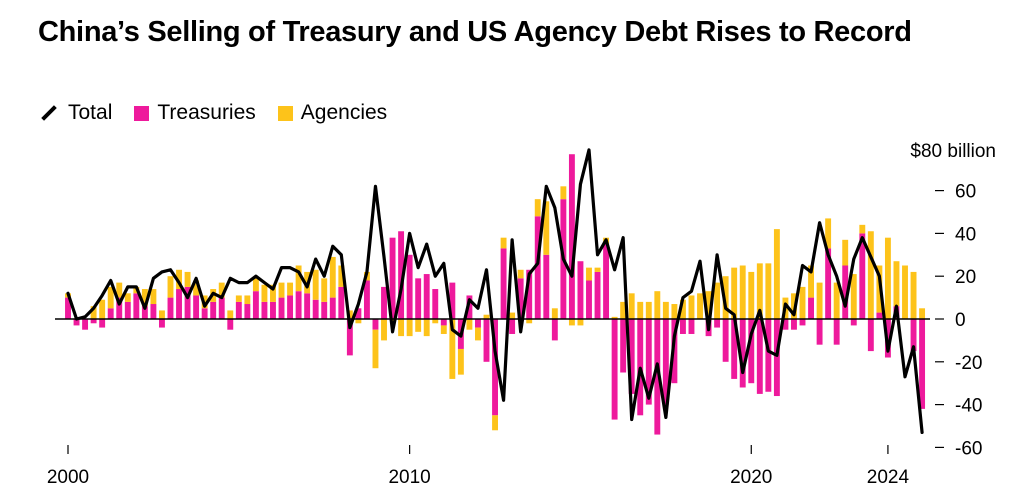 Image resolution: width=1024 pixels, height=499 pixels. I want to click on legend-item-total: Total, so click(75, 113).